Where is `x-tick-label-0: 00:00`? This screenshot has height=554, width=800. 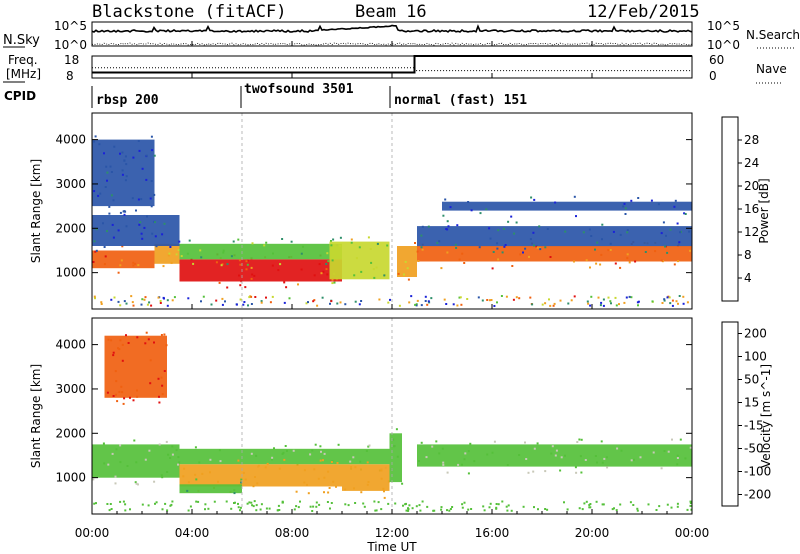 x-tick-label-0: 00:00 is located at coordinates (92, 533).